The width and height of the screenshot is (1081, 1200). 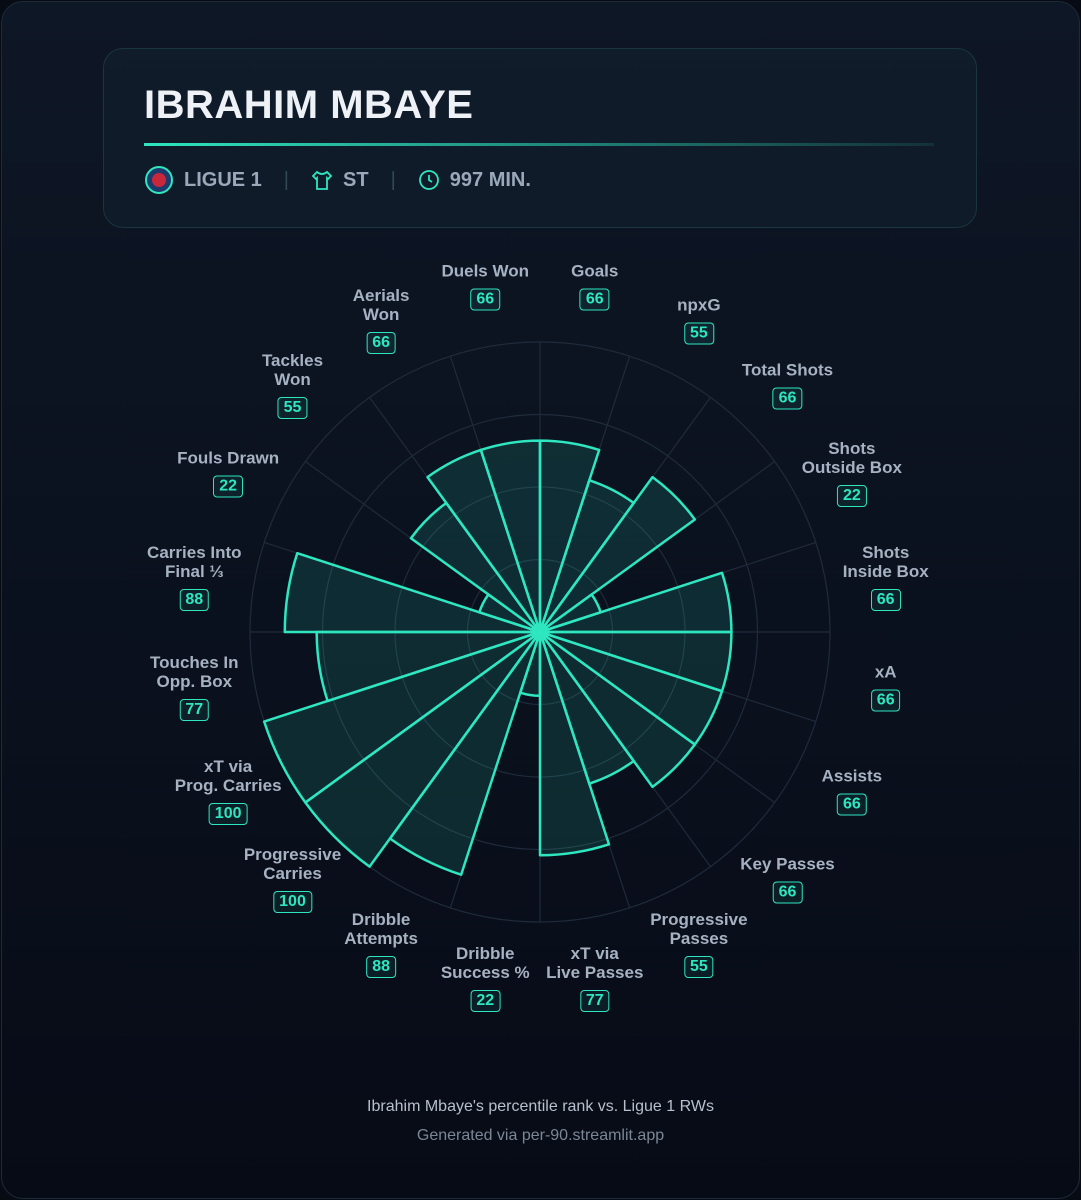 I want to click on category-label: Tackles Won 55, so click(x=292, y=385).